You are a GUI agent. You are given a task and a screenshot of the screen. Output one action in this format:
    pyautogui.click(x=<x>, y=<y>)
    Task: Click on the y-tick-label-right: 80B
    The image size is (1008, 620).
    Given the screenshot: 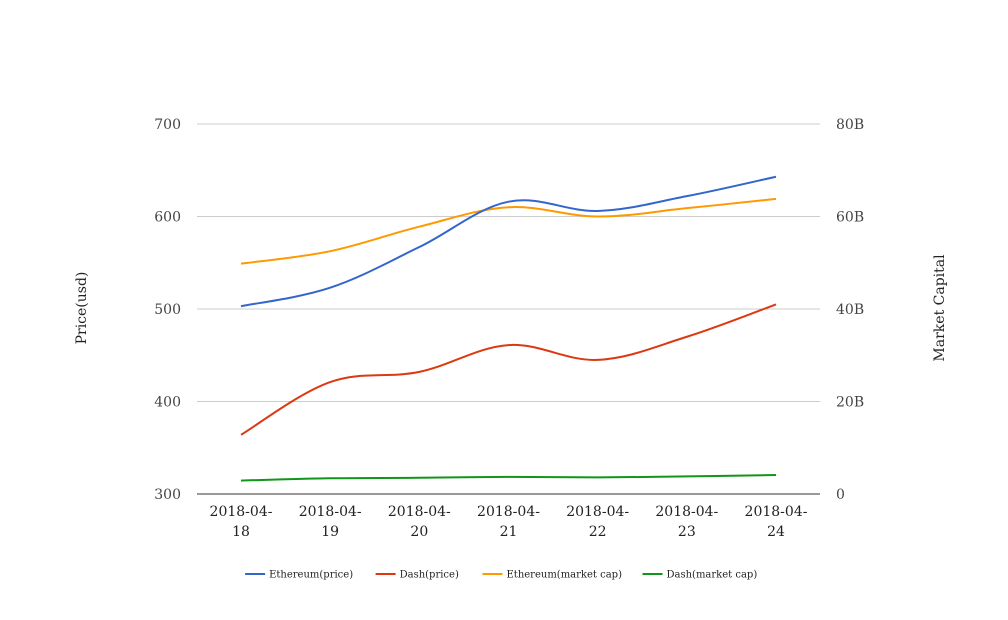 What is the action you would take?
    pyautogui.click(x=850, y=125)
    